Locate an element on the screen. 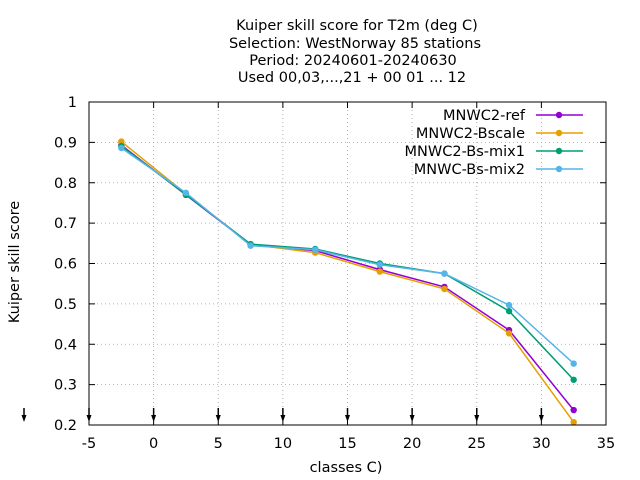 The image size is (640, 480). x-tick-label: 0 is located at coordinates (153, 444).